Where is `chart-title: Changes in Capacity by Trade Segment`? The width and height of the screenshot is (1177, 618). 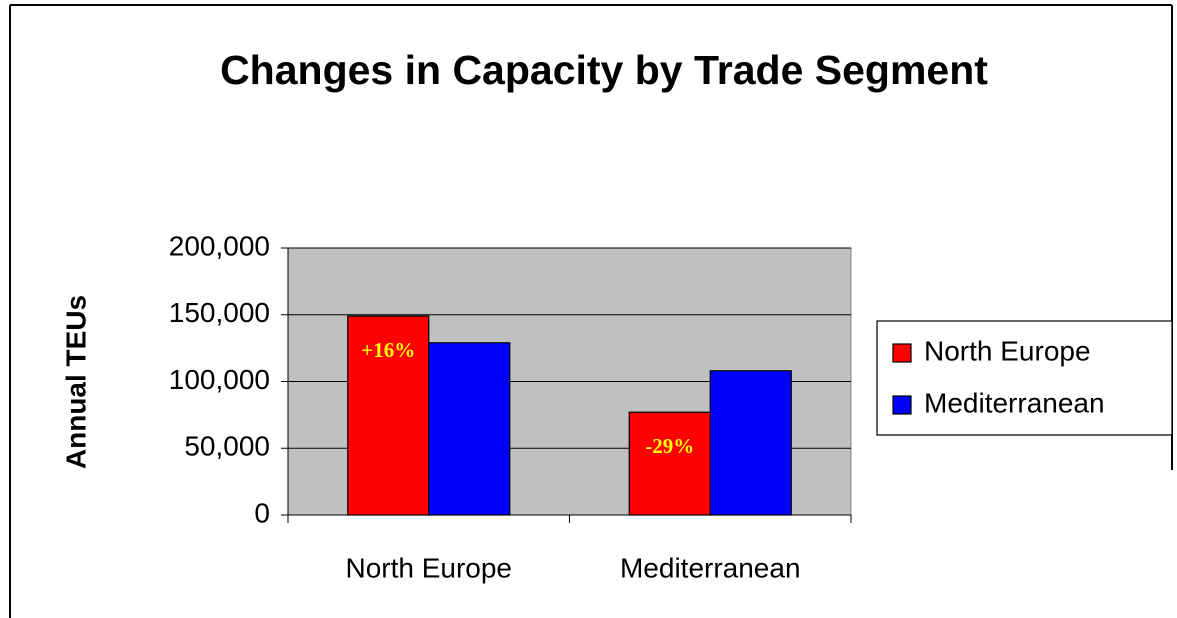 chart-title: Changes in Capacity by Trade Segment is located at coordinates (604, 70).